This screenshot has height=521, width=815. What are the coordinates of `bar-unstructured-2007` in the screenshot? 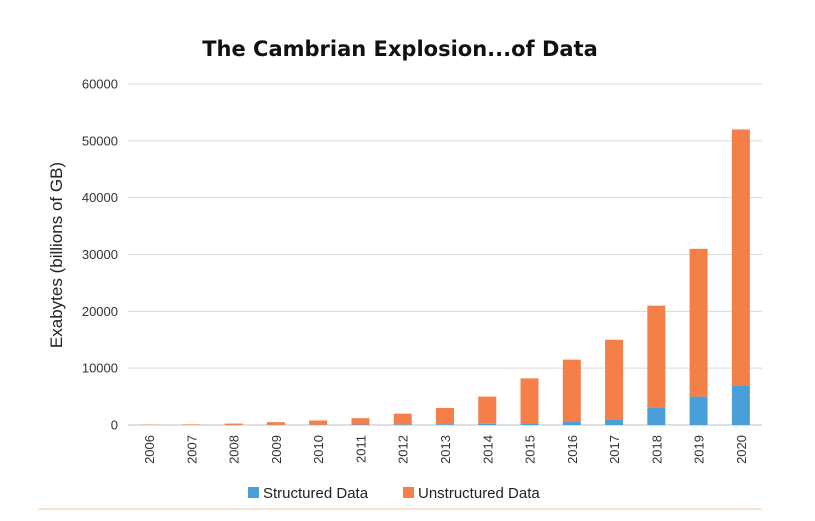 It's located at (191, 424).